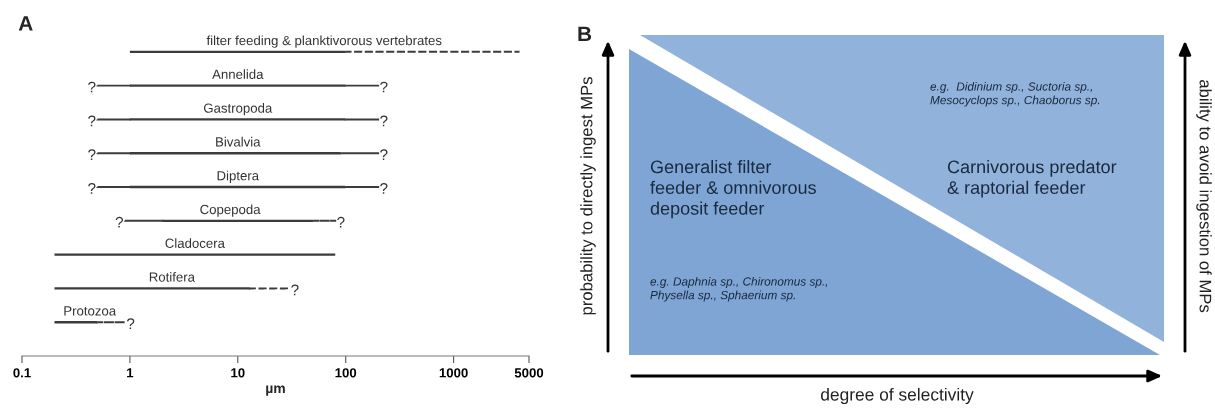 This screenshot has width=1215, height=410. I want to click on category-label: Cladocera, so click(195, 243).